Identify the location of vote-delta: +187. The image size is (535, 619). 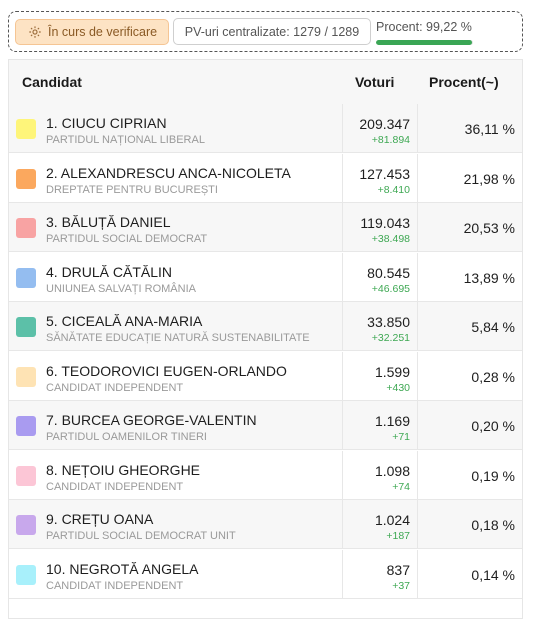
(398, 536).